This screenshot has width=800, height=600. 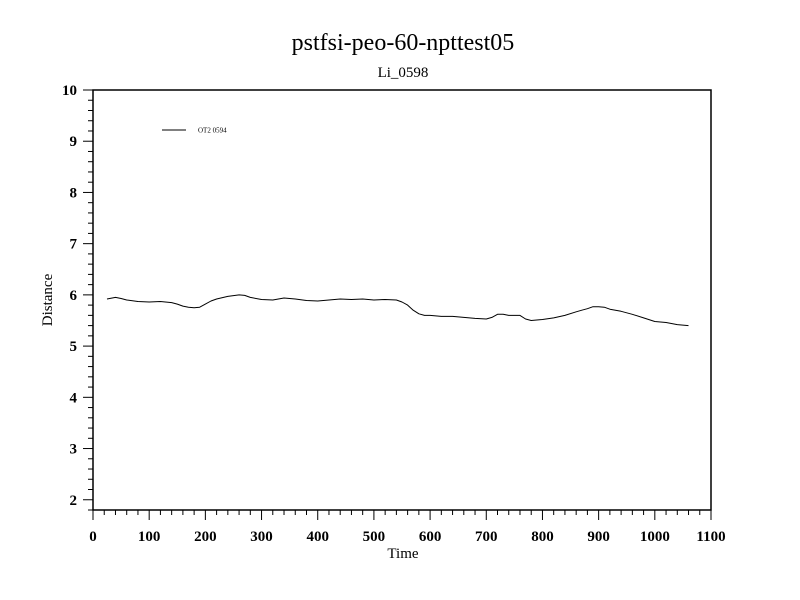 What do you see at coordinates (598, 537) in the screenshot?
I see `x-tick-label: 900` at bounding box center [598, 537].